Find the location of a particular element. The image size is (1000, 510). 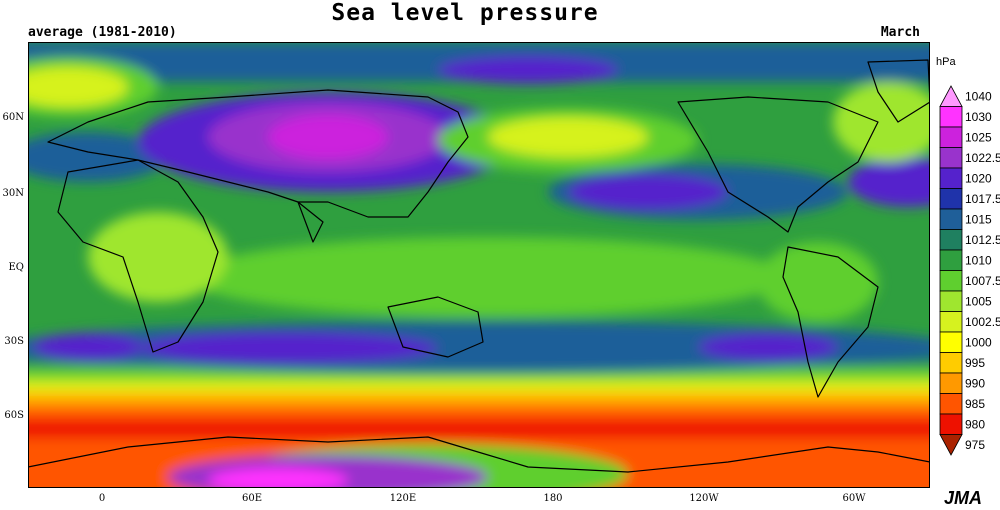

lat-label-30n: 30N is located at coordinates (12, 193).